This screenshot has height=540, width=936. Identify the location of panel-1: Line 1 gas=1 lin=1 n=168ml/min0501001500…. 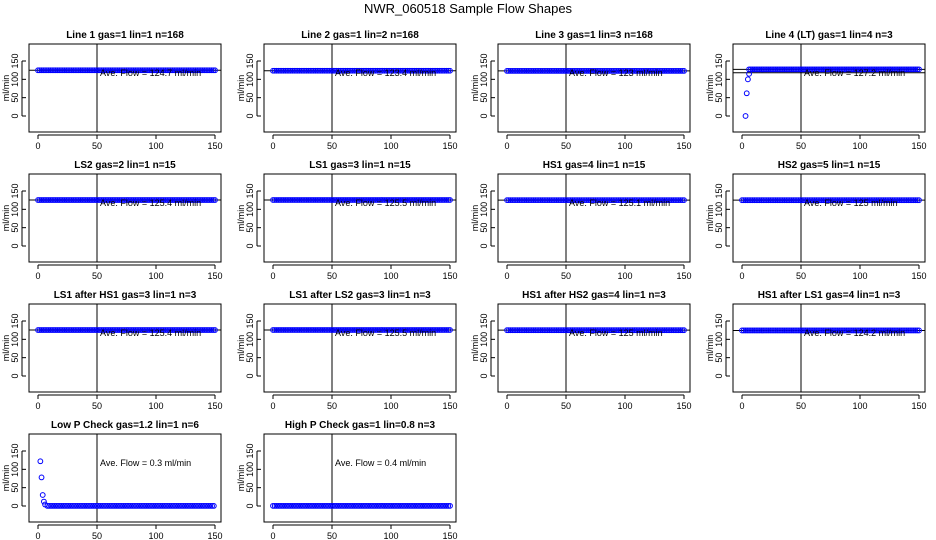
(112, 90).